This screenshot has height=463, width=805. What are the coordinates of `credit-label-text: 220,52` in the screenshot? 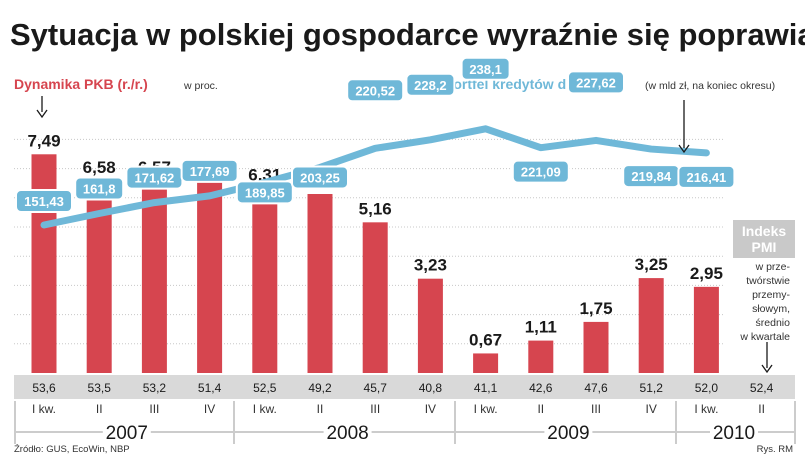 It's located at (375, 90).